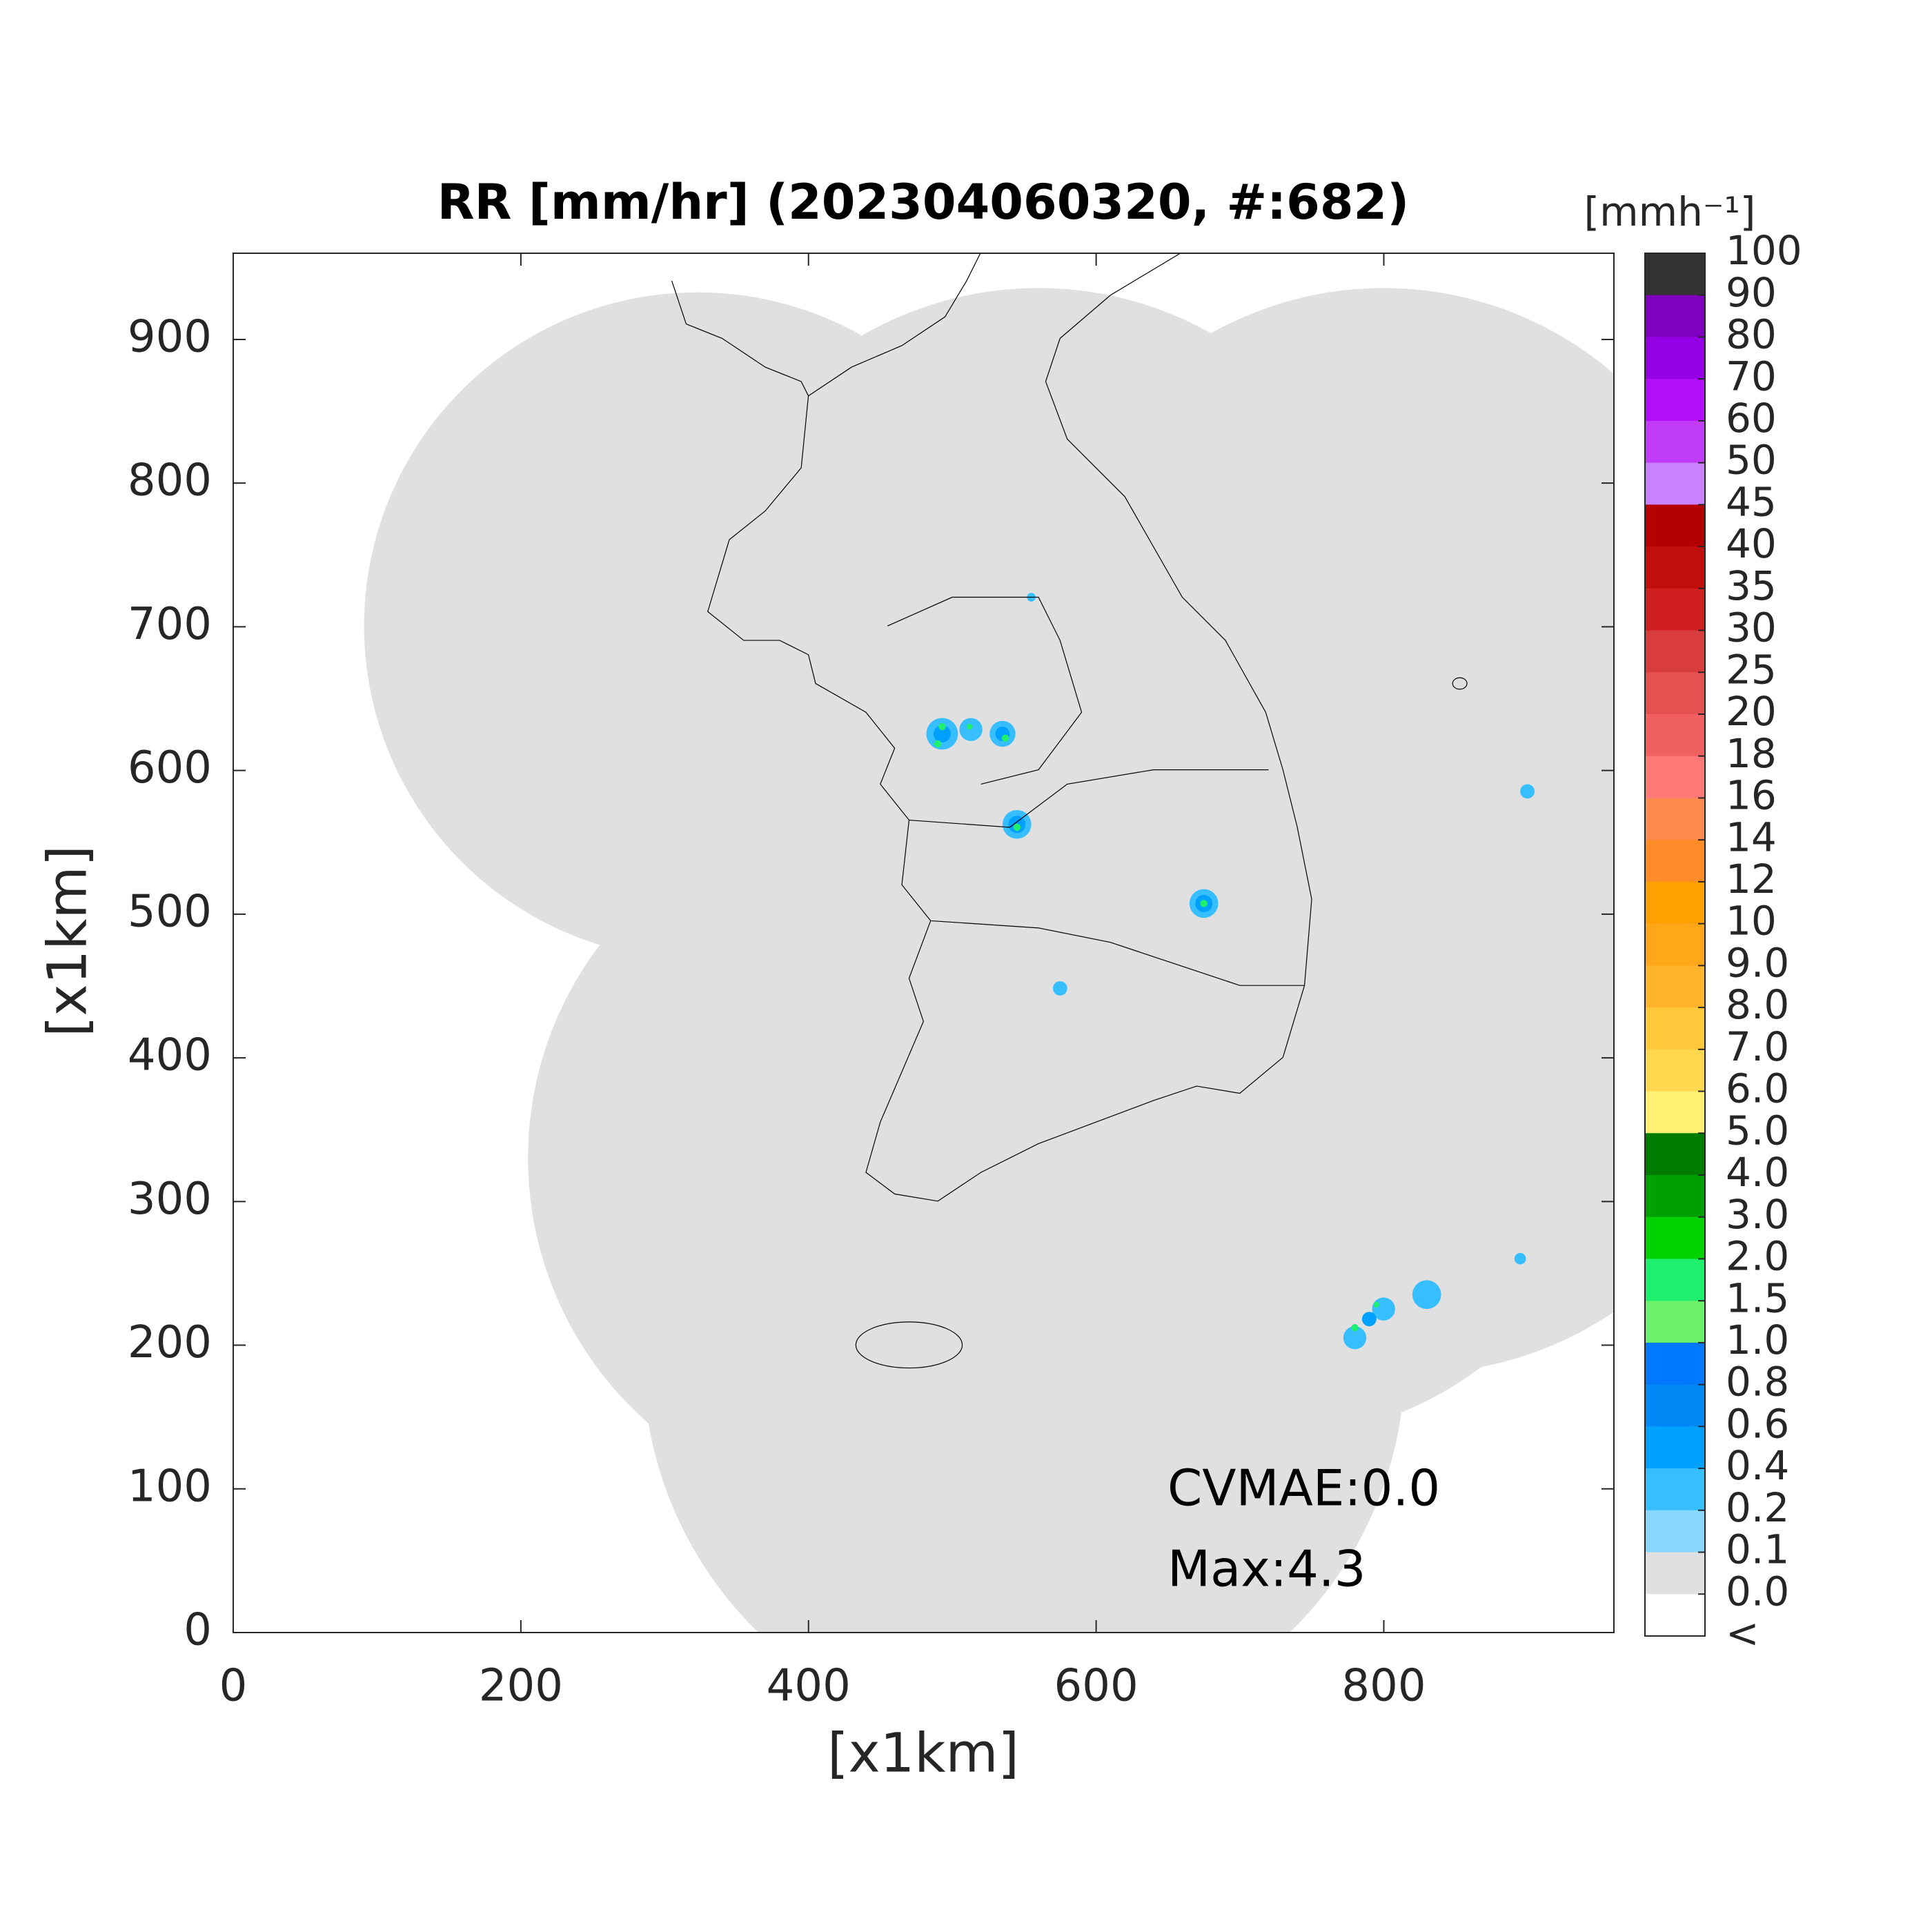 Image resolution: width=1932 pixels, height=1932 pixels. Describe the element at coordinates (923, 202) in the screenshot. I see `chart-title: RR [mm/hr] (202304060320, #:682)` at that location.